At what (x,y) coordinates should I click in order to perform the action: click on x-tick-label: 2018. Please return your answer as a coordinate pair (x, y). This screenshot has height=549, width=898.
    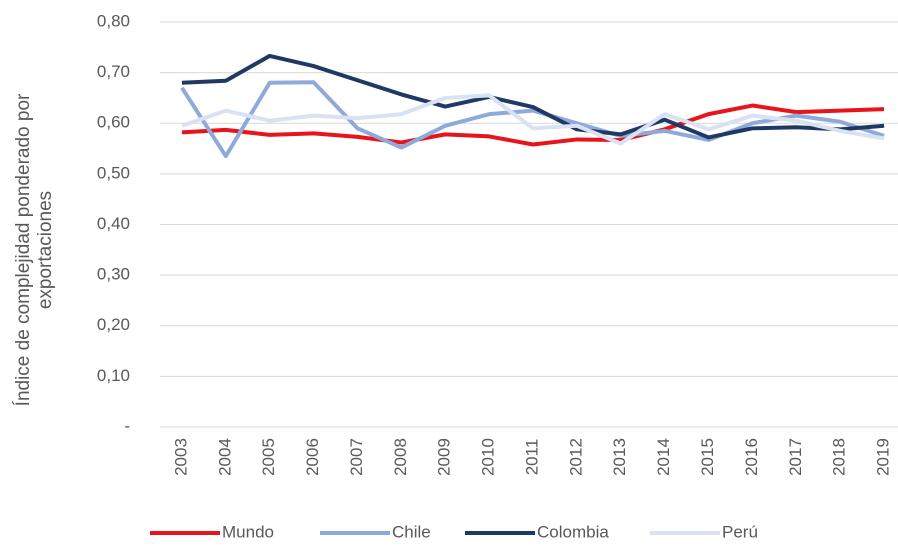
    Looking at the image, I should click on (839, 457).